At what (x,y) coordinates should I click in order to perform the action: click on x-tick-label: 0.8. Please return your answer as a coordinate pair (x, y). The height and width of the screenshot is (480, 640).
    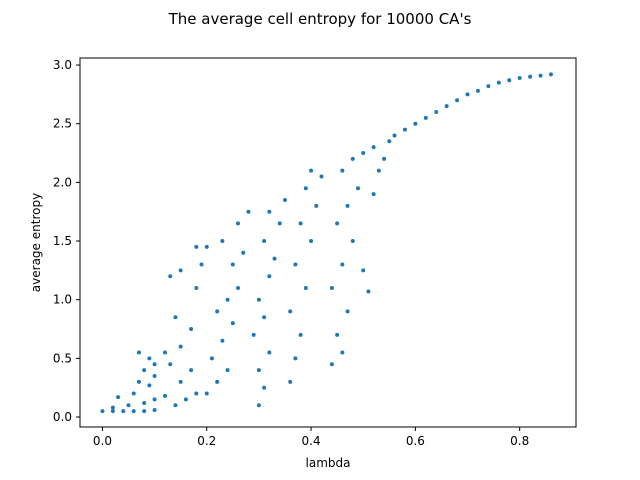
    Looking at the image, I should click on (519, 441).